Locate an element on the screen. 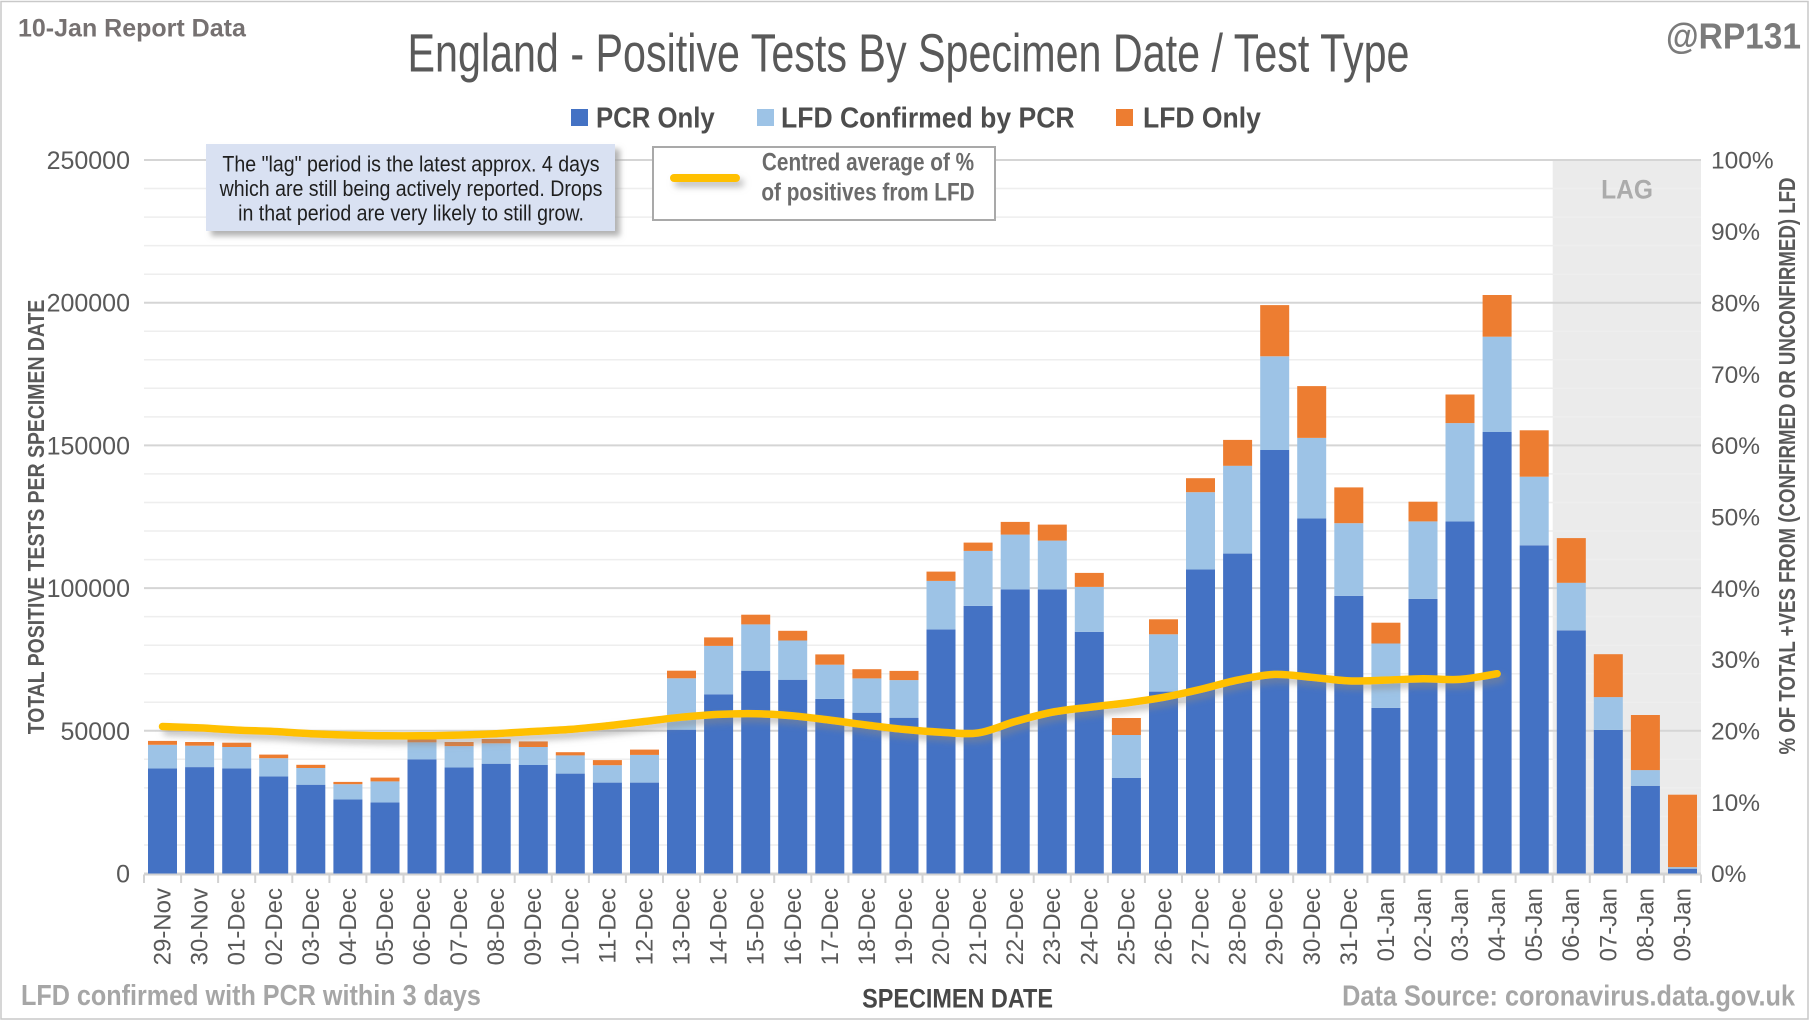 This screenshot has width=1816, height=1022. svg-text: of positives from LFD is located at coordinates (867, 192).